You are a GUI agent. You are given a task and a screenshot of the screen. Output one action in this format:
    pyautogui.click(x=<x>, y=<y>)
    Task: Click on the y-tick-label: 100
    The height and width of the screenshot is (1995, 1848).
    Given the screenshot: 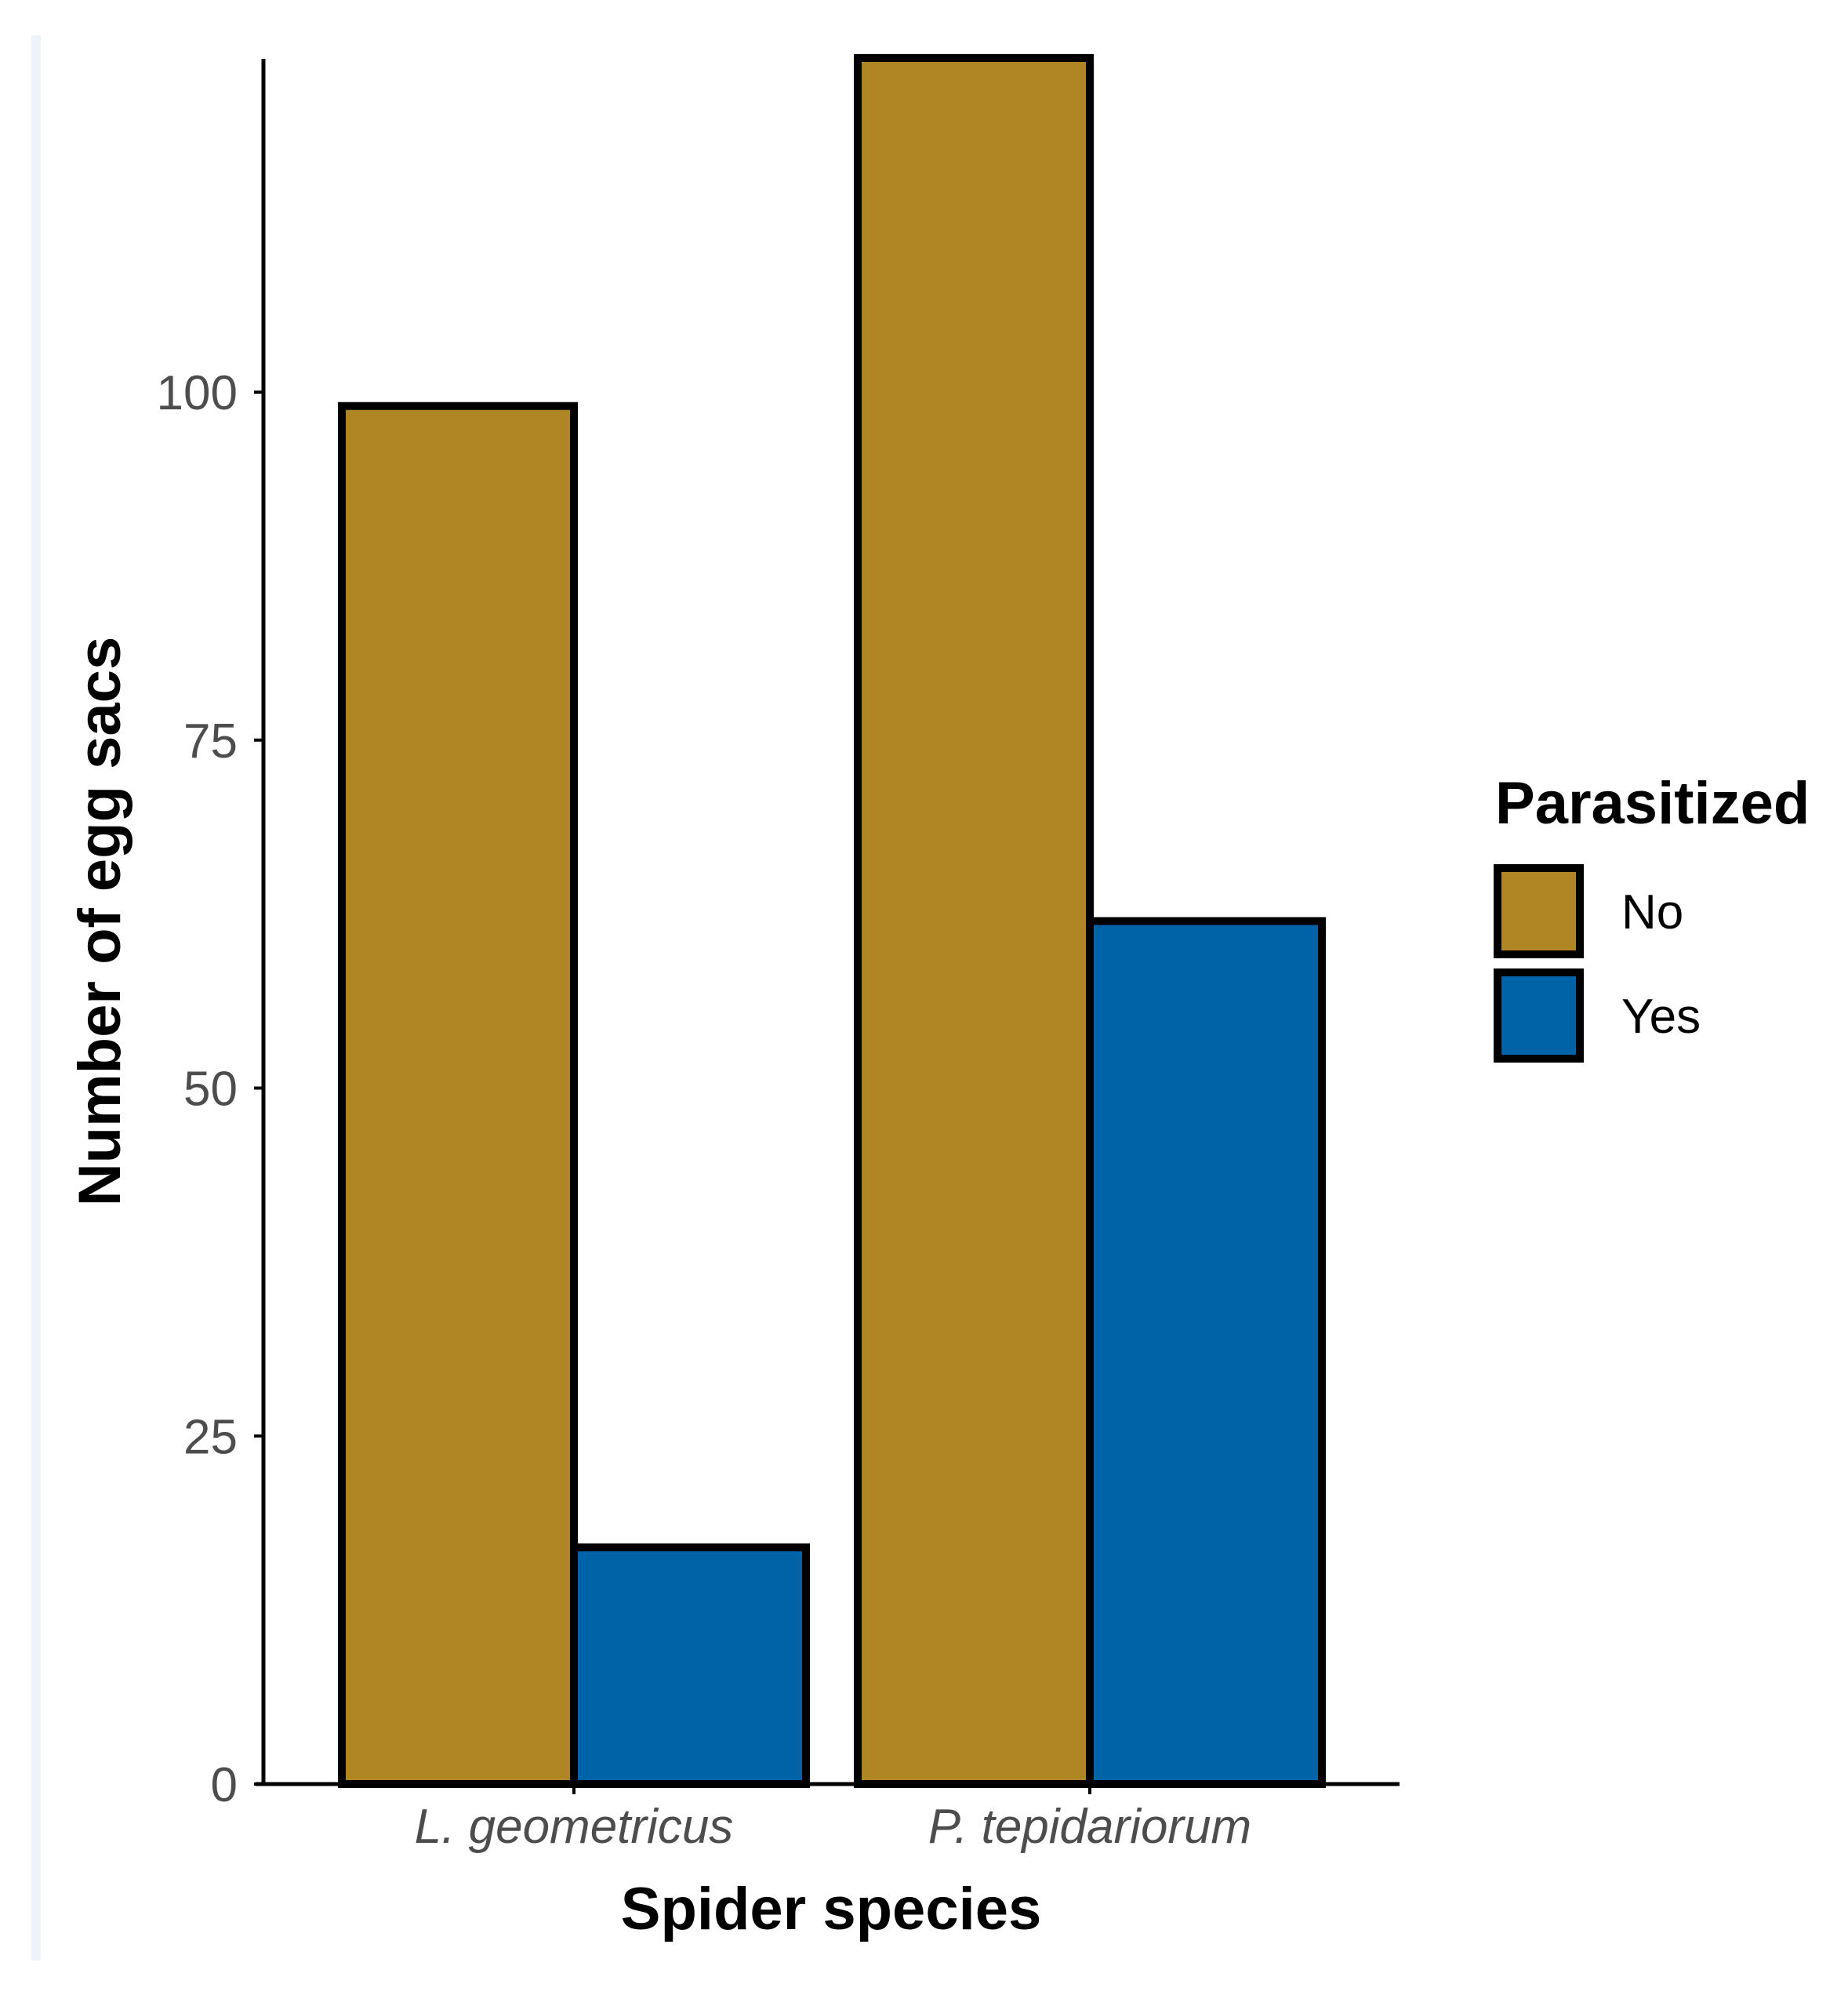 What is the action you would take?
    pyautogui.click(x=197, y=393)
    